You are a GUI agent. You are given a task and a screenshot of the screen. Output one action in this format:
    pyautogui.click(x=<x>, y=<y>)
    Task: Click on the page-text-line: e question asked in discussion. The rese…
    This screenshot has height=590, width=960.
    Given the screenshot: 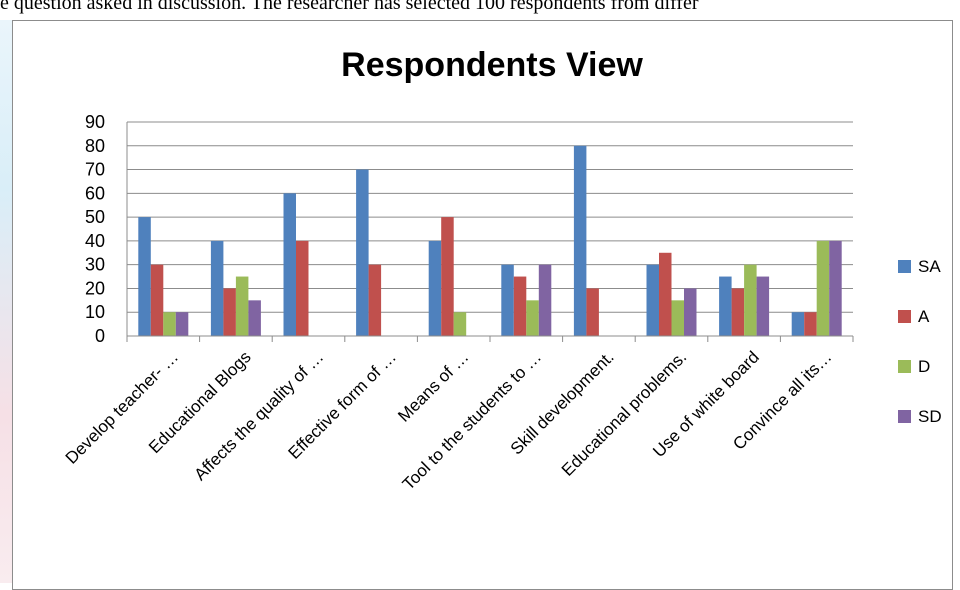 What is the action you would take?
    pyautogui.click(x=349, y=7)
    